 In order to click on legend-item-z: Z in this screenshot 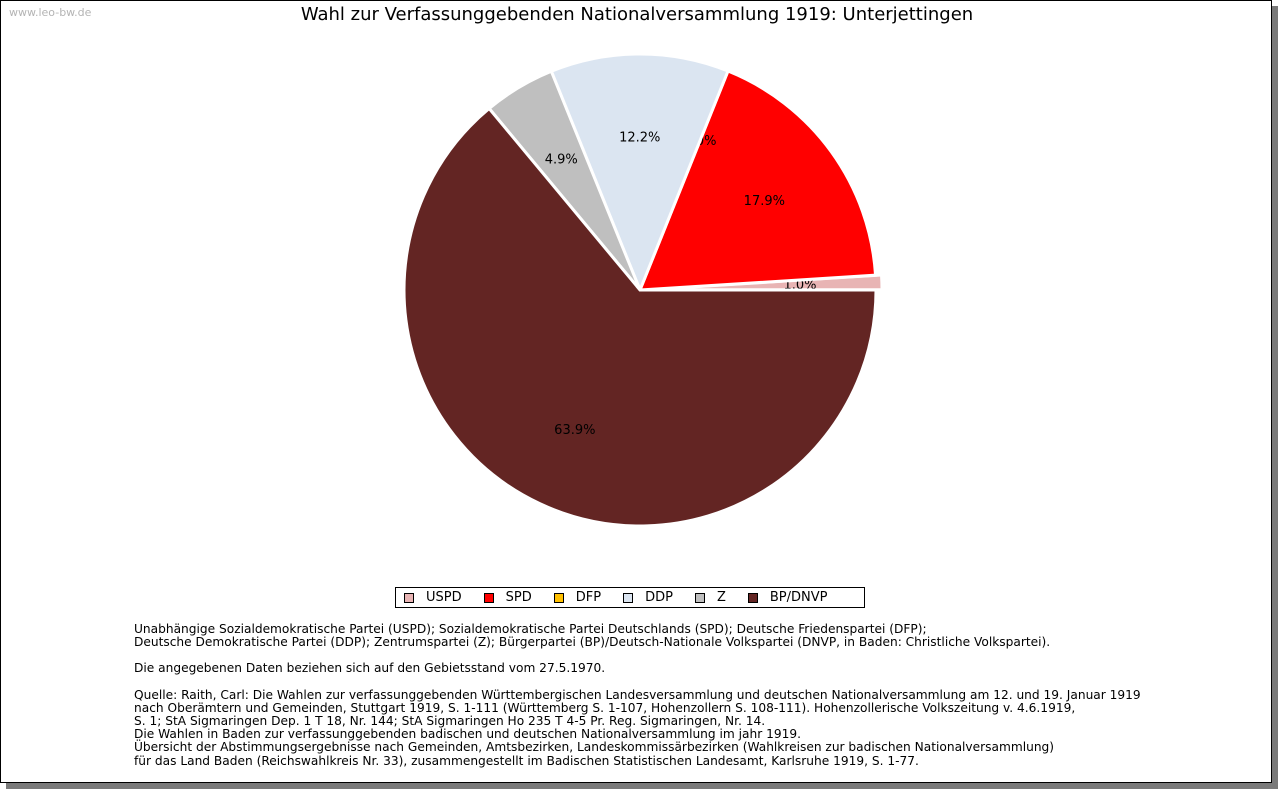, I will do `click(710, 597)`.